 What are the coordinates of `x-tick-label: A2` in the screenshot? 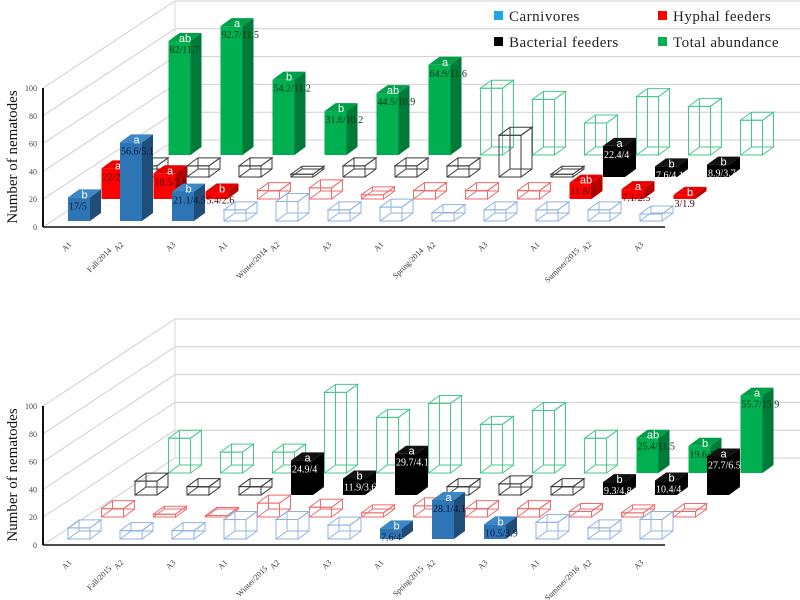 It's located at (118, 246).